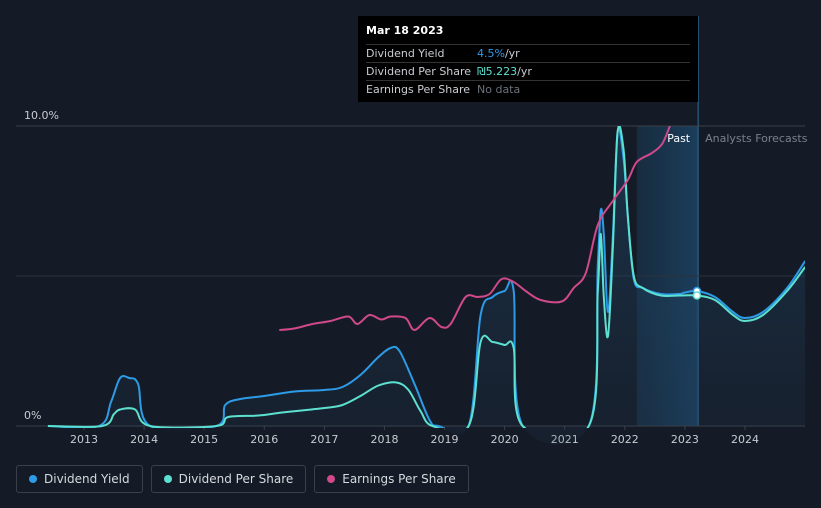  I want to click on tooltip-value: 4.5%, so click(491, 53).